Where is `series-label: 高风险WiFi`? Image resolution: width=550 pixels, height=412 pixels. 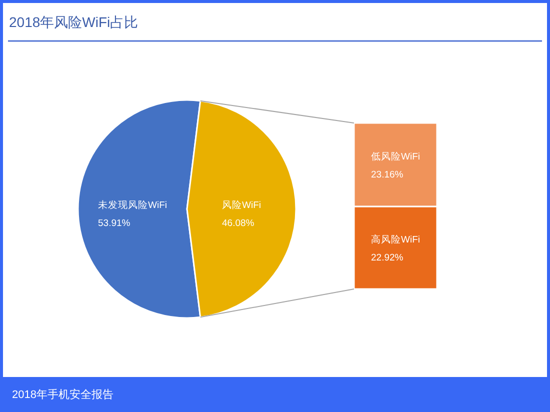
series-label: 高风险WiFi is located at coordinates (395, 240).